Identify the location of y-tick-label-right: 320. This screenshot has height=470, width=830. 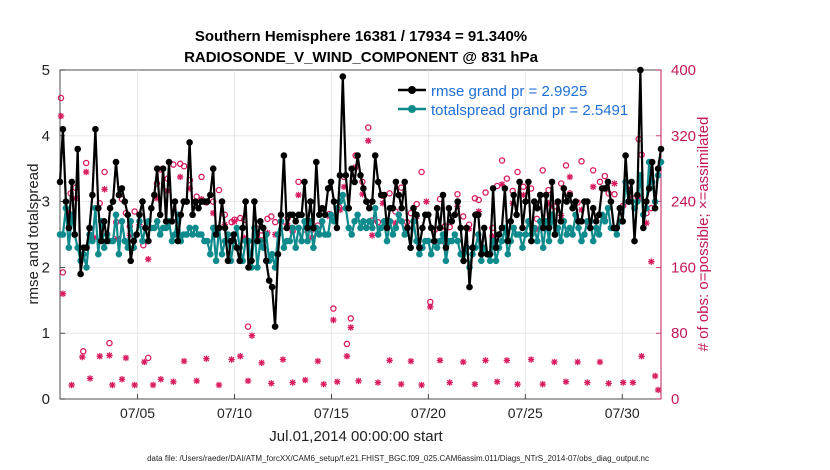
(683, 136).